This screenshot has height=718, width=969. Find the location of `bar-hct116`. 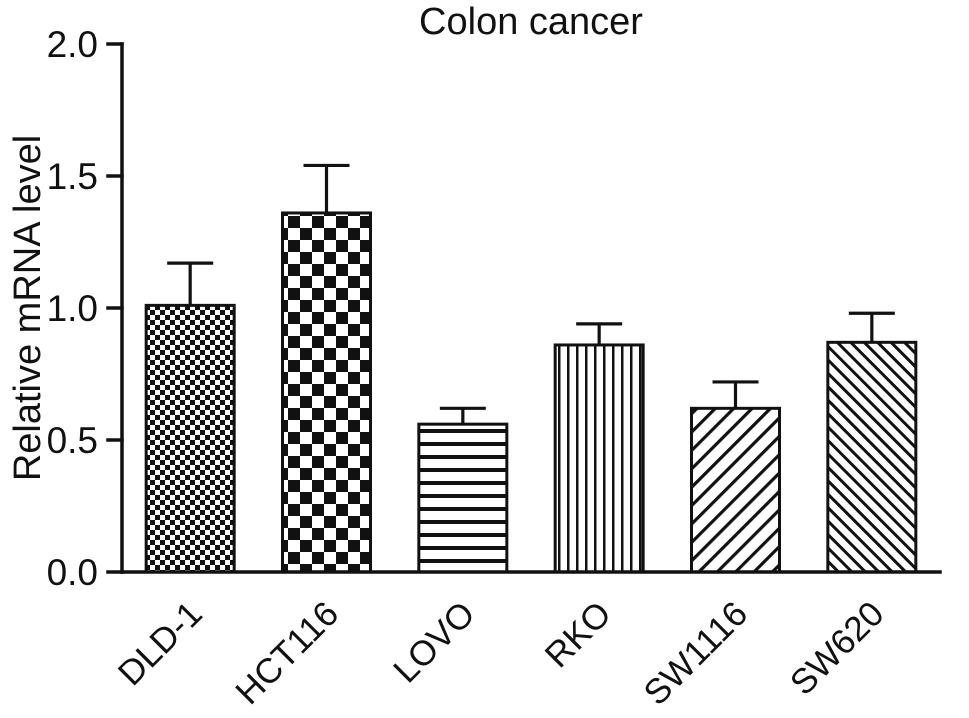

bar-hct116 is located at coordinates (326, 392).